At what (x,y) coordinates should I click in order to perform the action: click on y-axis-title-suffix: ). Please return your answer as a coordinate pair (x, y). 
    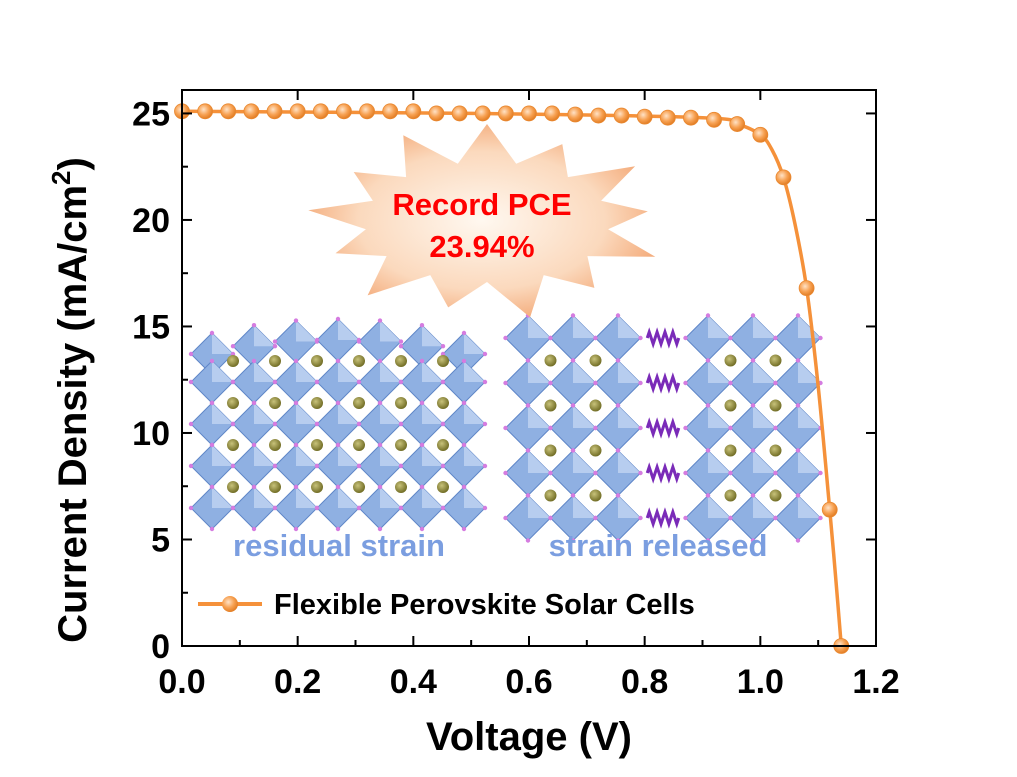
    Looking at the image, I should click on (73, 163).